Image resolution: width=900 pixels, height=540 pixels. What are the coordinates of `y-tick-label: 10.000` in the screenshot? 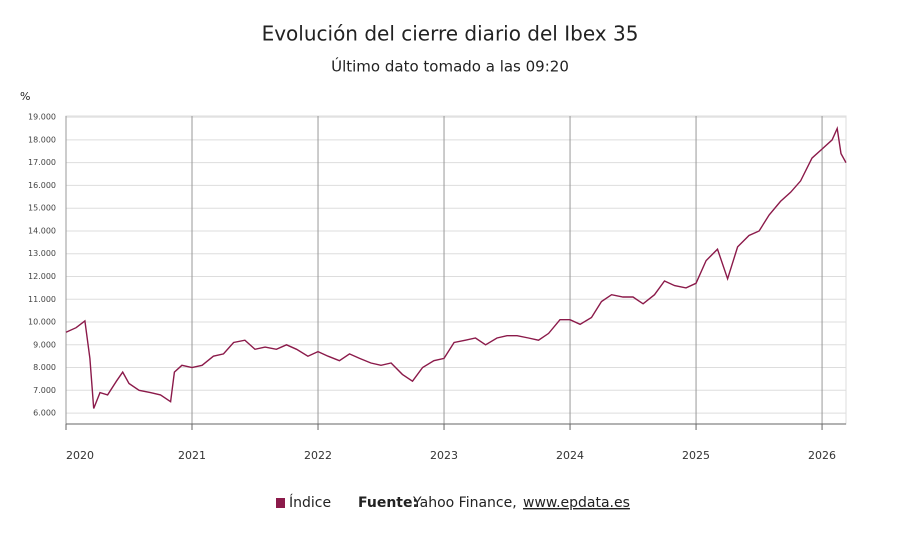 It's located at (42, 322).